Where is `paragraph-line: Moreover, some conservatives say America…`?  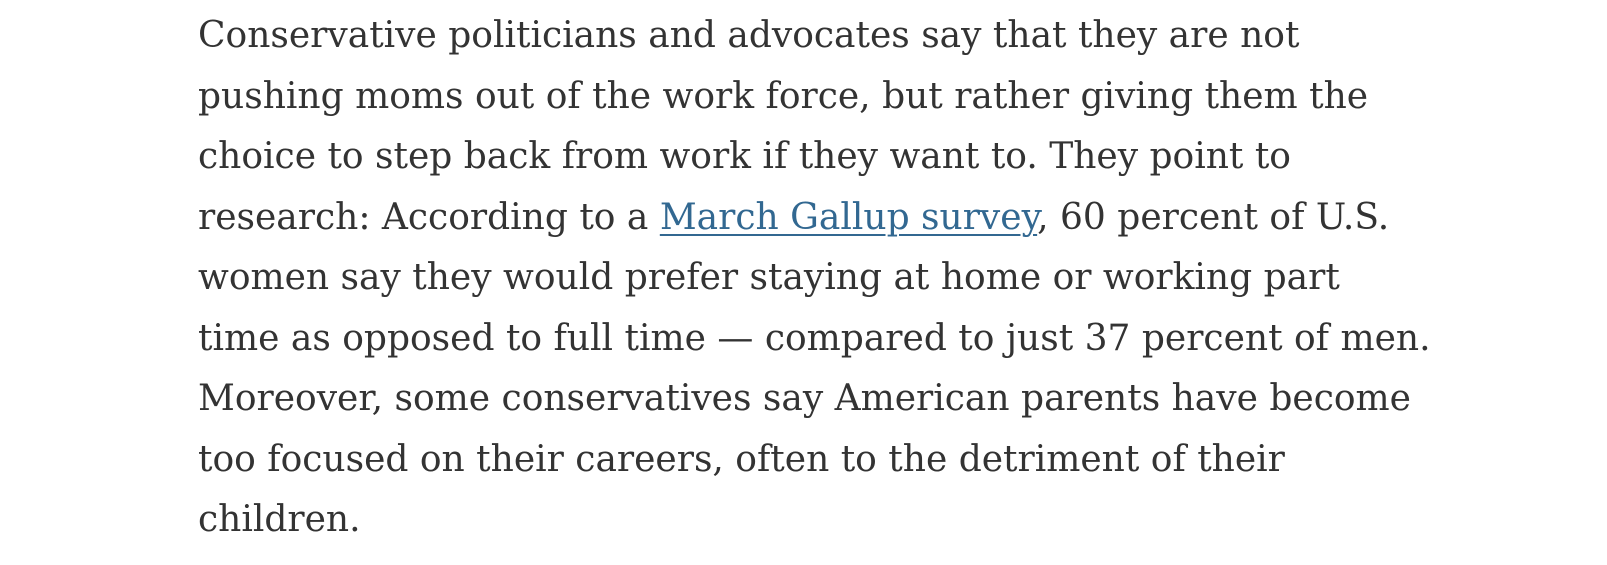
paragraph-line: Moreover, some conservatives say America… is located at coordinates (804, 398).